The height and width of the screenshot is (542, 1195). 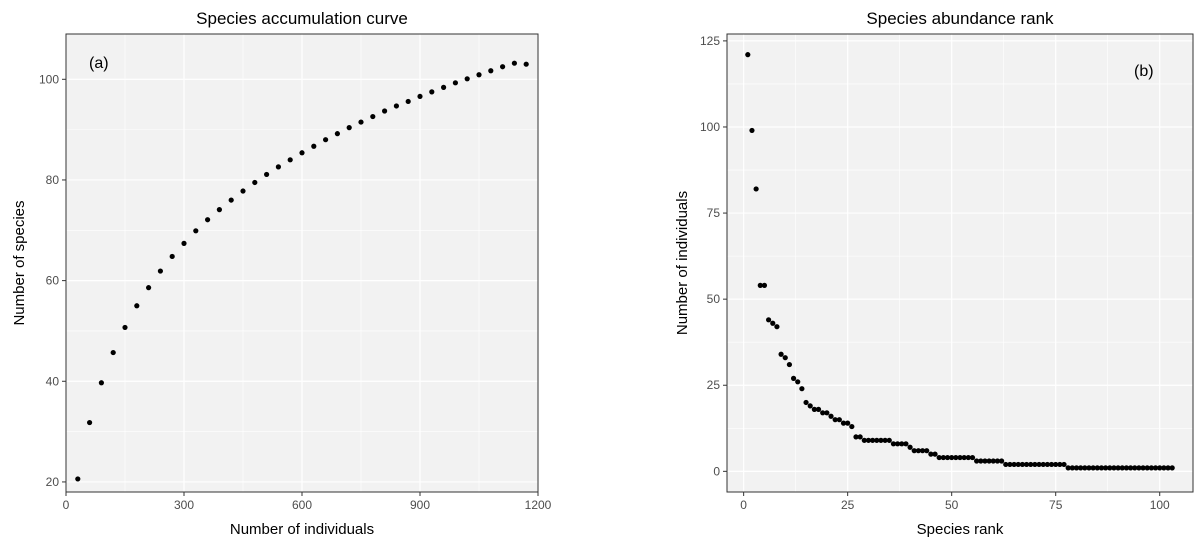 I want to click on chart-a-y-tick-label: 80, so click(x=53, y=180).